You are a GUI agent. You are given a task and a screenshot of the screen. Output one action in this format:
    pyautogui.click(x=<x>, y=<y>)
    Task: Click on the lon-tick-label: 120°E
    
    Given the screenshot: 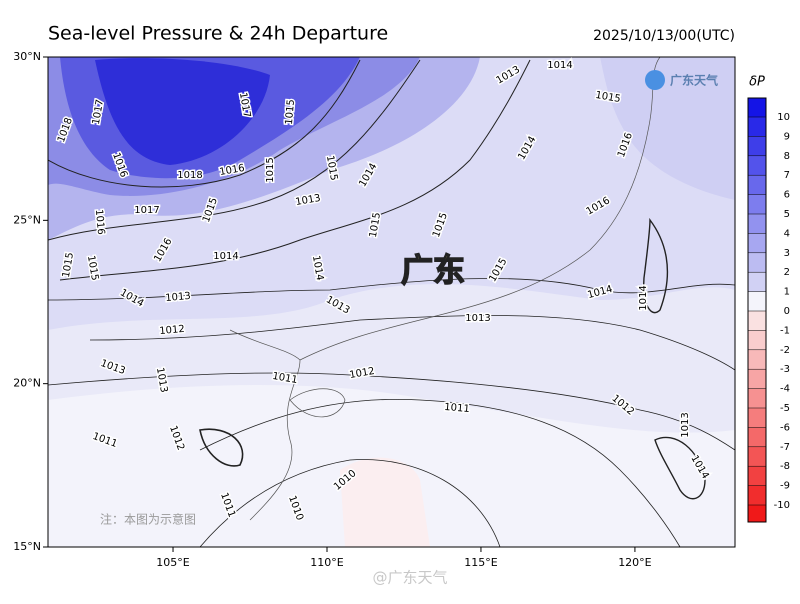 What is the action you would take?
    pyautogui.click(x=634, y=562)
    